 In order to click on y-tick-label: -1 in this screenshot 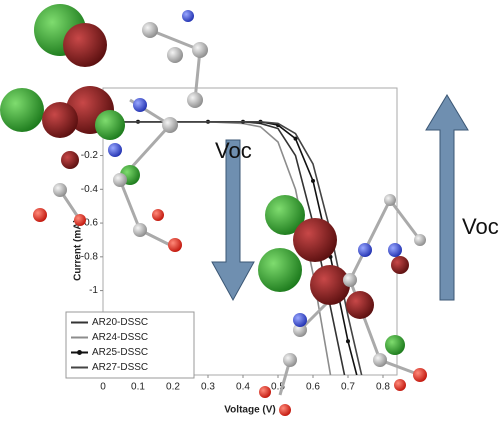, I will do `click(93, 290)`.